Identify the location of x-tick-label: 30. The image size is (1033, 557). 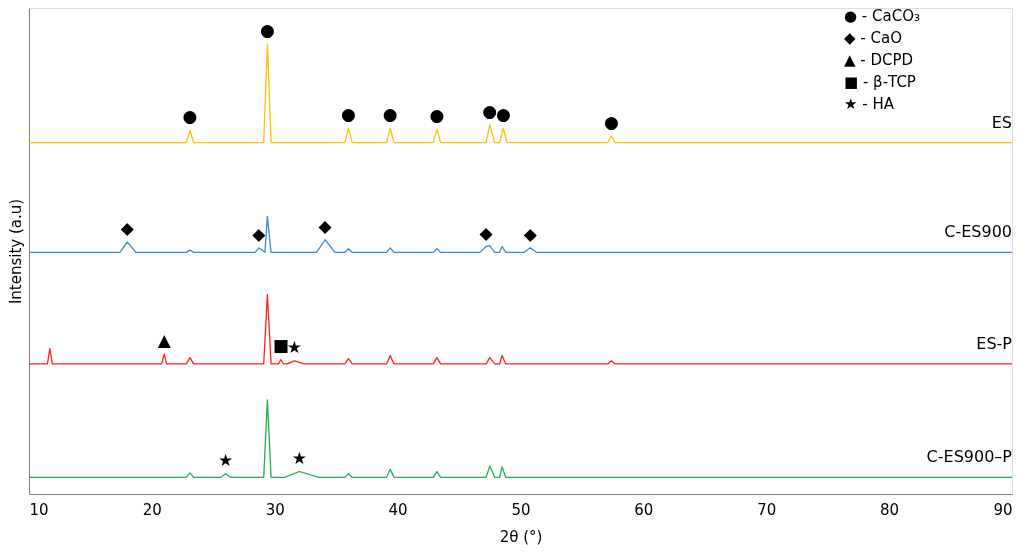
(275, 509).